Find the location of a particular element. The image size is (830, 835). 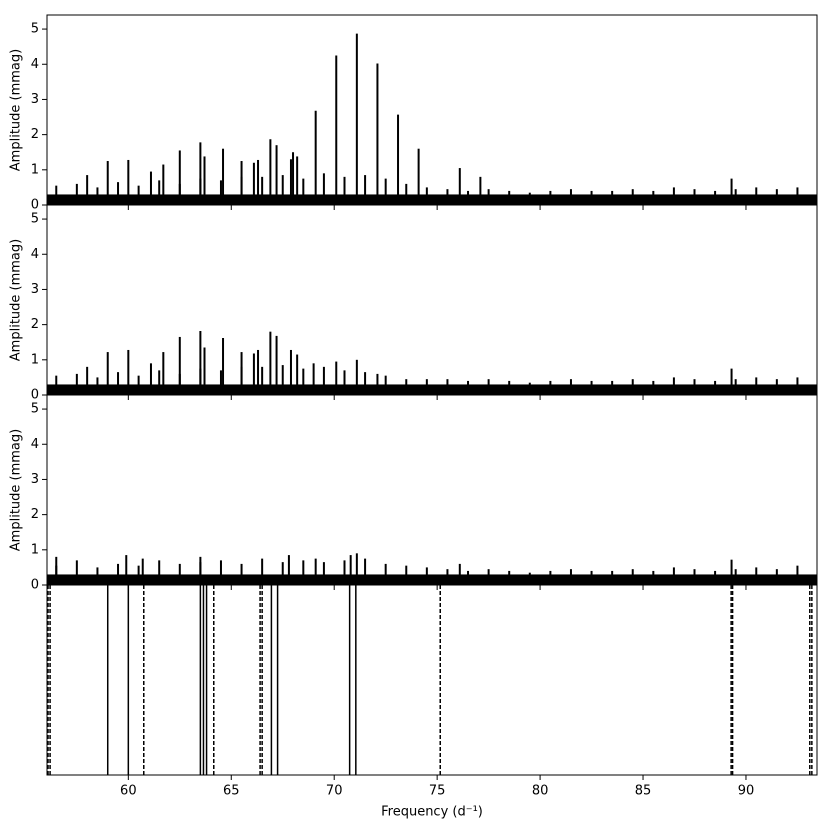

x-tick-label: 80 is located at coordinates (540, 791).